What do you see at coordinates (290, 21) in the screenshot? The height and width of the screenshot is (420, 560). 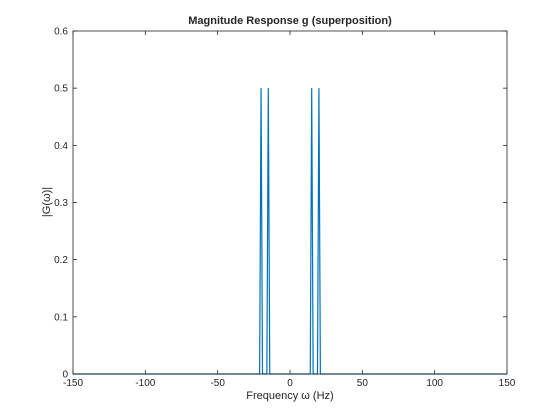 I see `chart-title: Magnitude Response g (superposition)` at bounding box center [290, 21].